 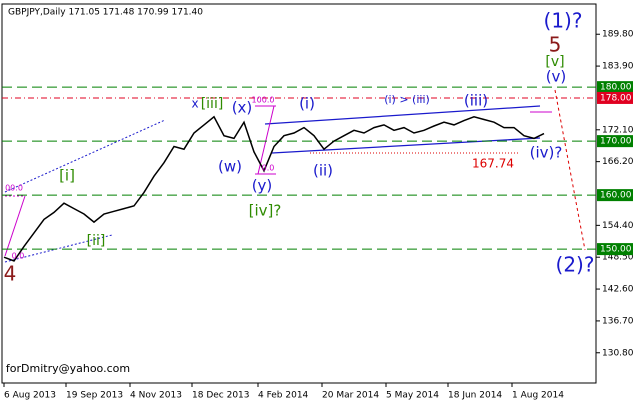 I want to click on wave-label: [iv]?, so click(x=265, y=211).